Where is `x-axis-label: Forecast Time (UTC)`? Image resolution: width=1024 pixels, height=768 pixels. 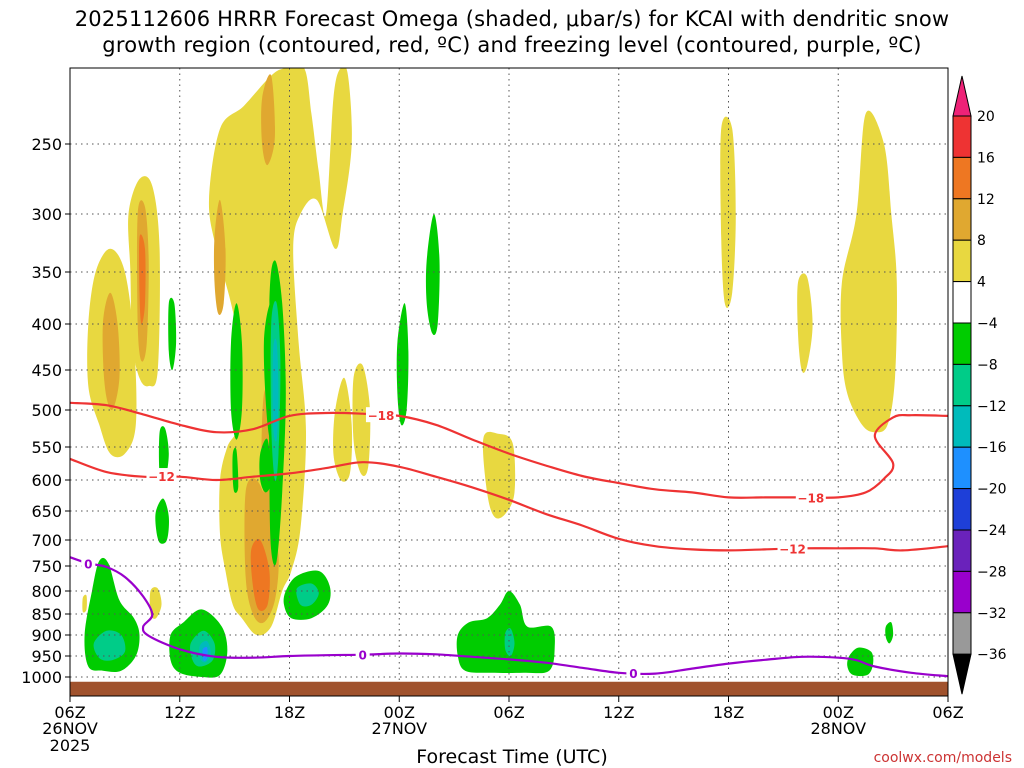
x-axis-label: Forecast Time (UTC) is located at coordinates (512, 757).